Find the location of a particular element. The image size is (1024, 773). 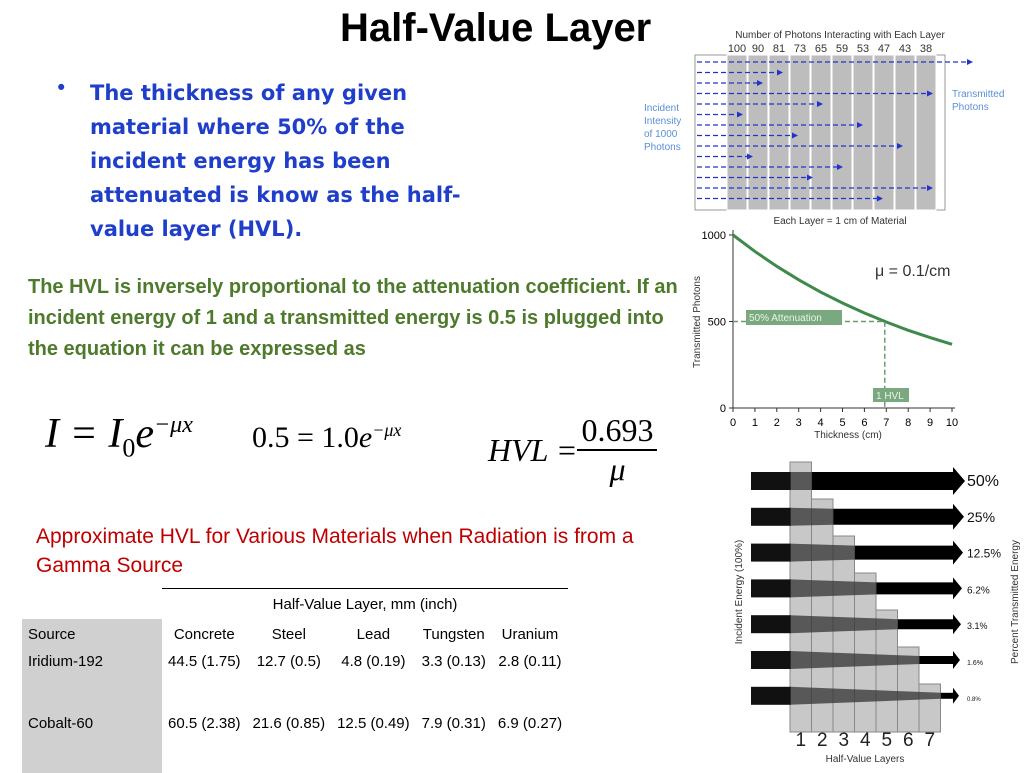

layer-count: 59 is located at coordinates (842, 49).